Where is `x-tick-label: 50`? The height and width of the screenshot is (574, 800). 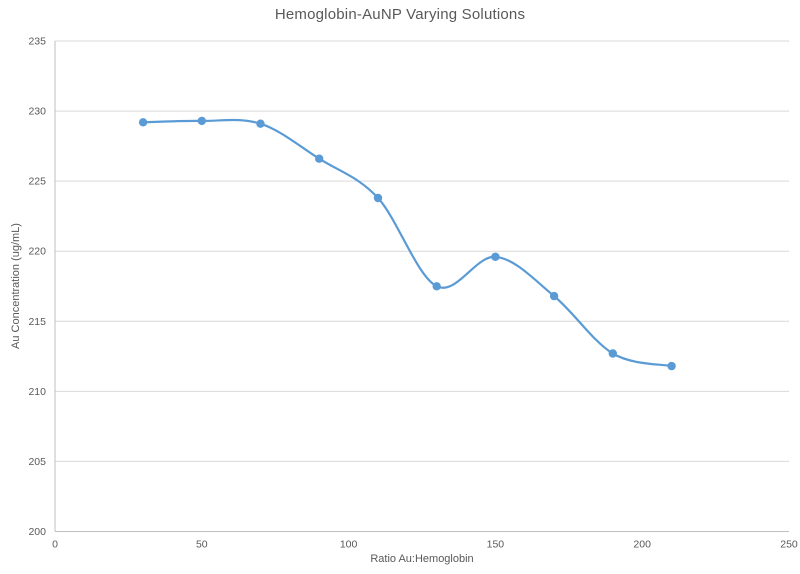 x-tick-label: 50 is located at coordinates (202, 545).